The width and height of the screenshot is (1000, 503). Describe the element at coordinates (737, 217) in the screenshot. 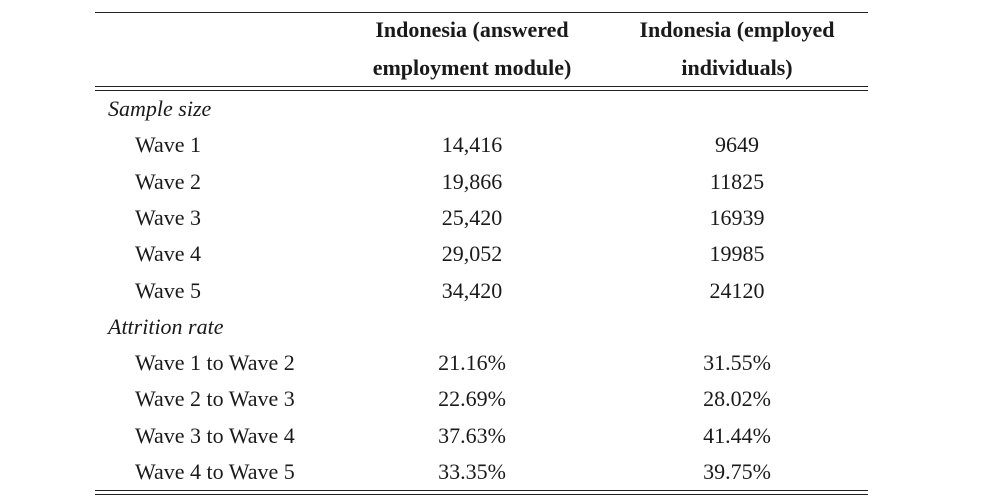

I see `cell: 16939` at that location.